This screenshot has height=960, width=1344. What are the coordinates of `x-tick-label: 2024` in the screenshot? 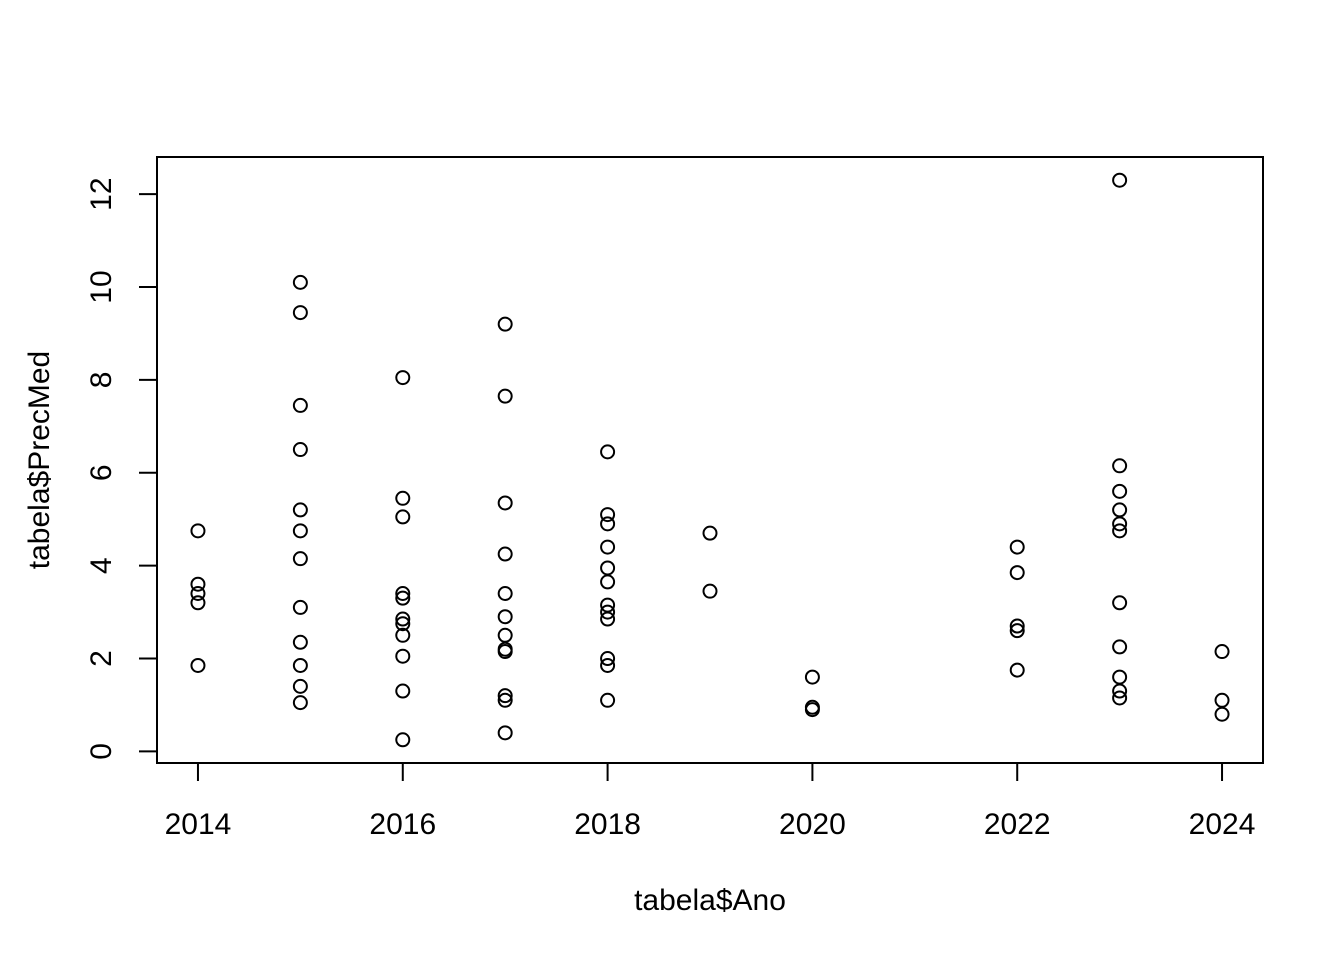 It's located at (1222, 824).